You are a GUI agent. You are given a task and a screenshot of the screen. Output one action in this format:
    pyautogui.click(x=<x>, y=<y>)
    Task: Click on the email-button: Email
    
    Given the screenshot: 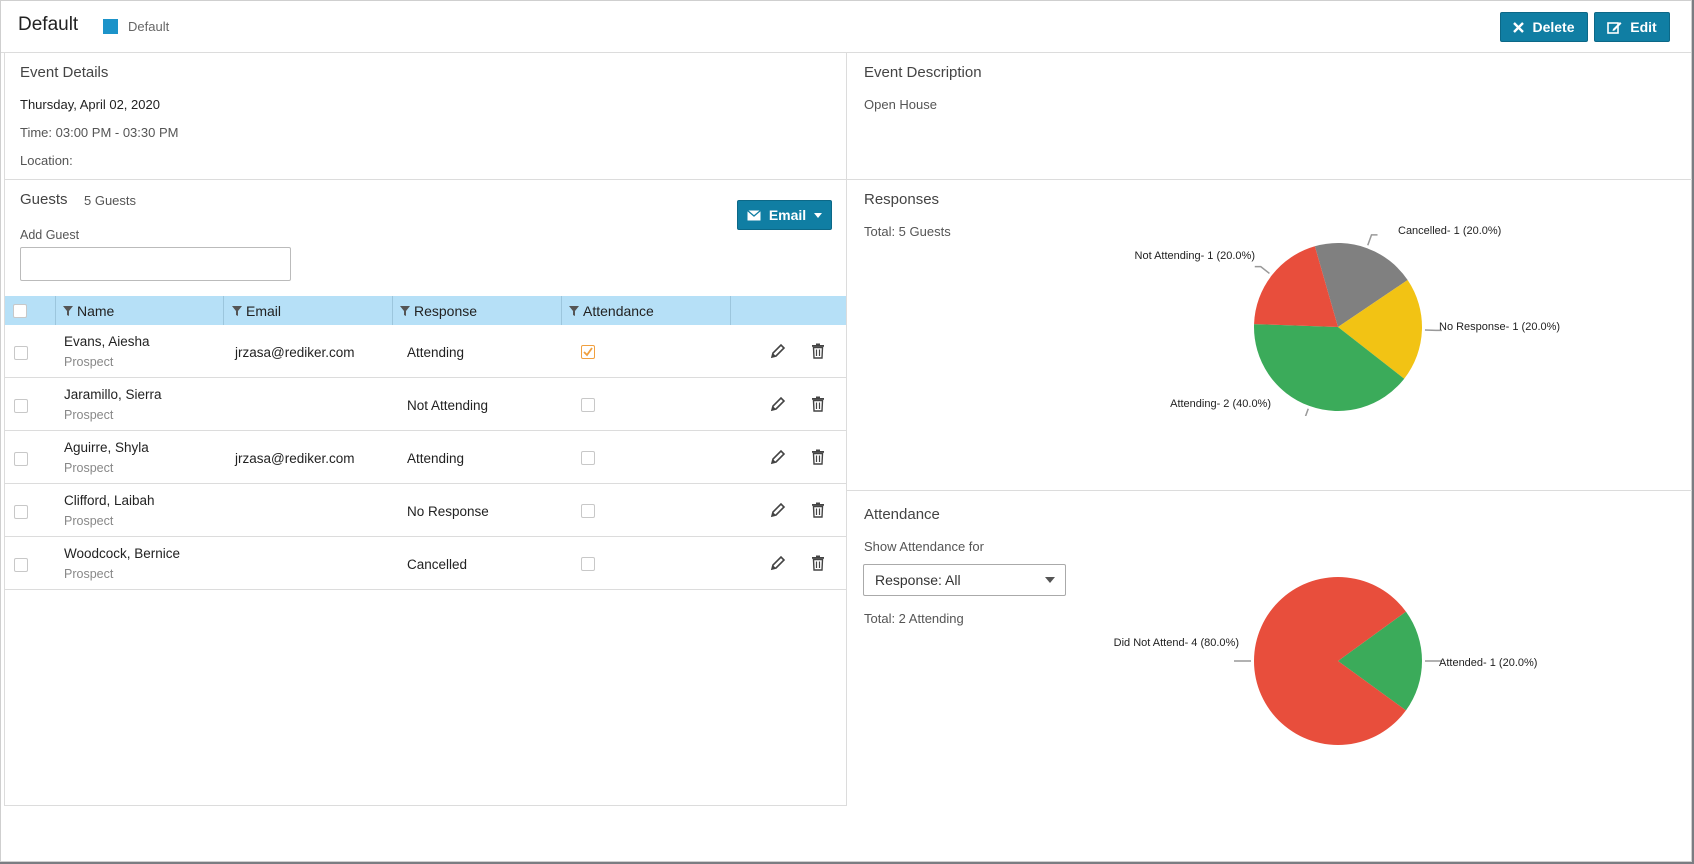 What is the action you would take?
    pyautogui.click(x=784, y=215)
    